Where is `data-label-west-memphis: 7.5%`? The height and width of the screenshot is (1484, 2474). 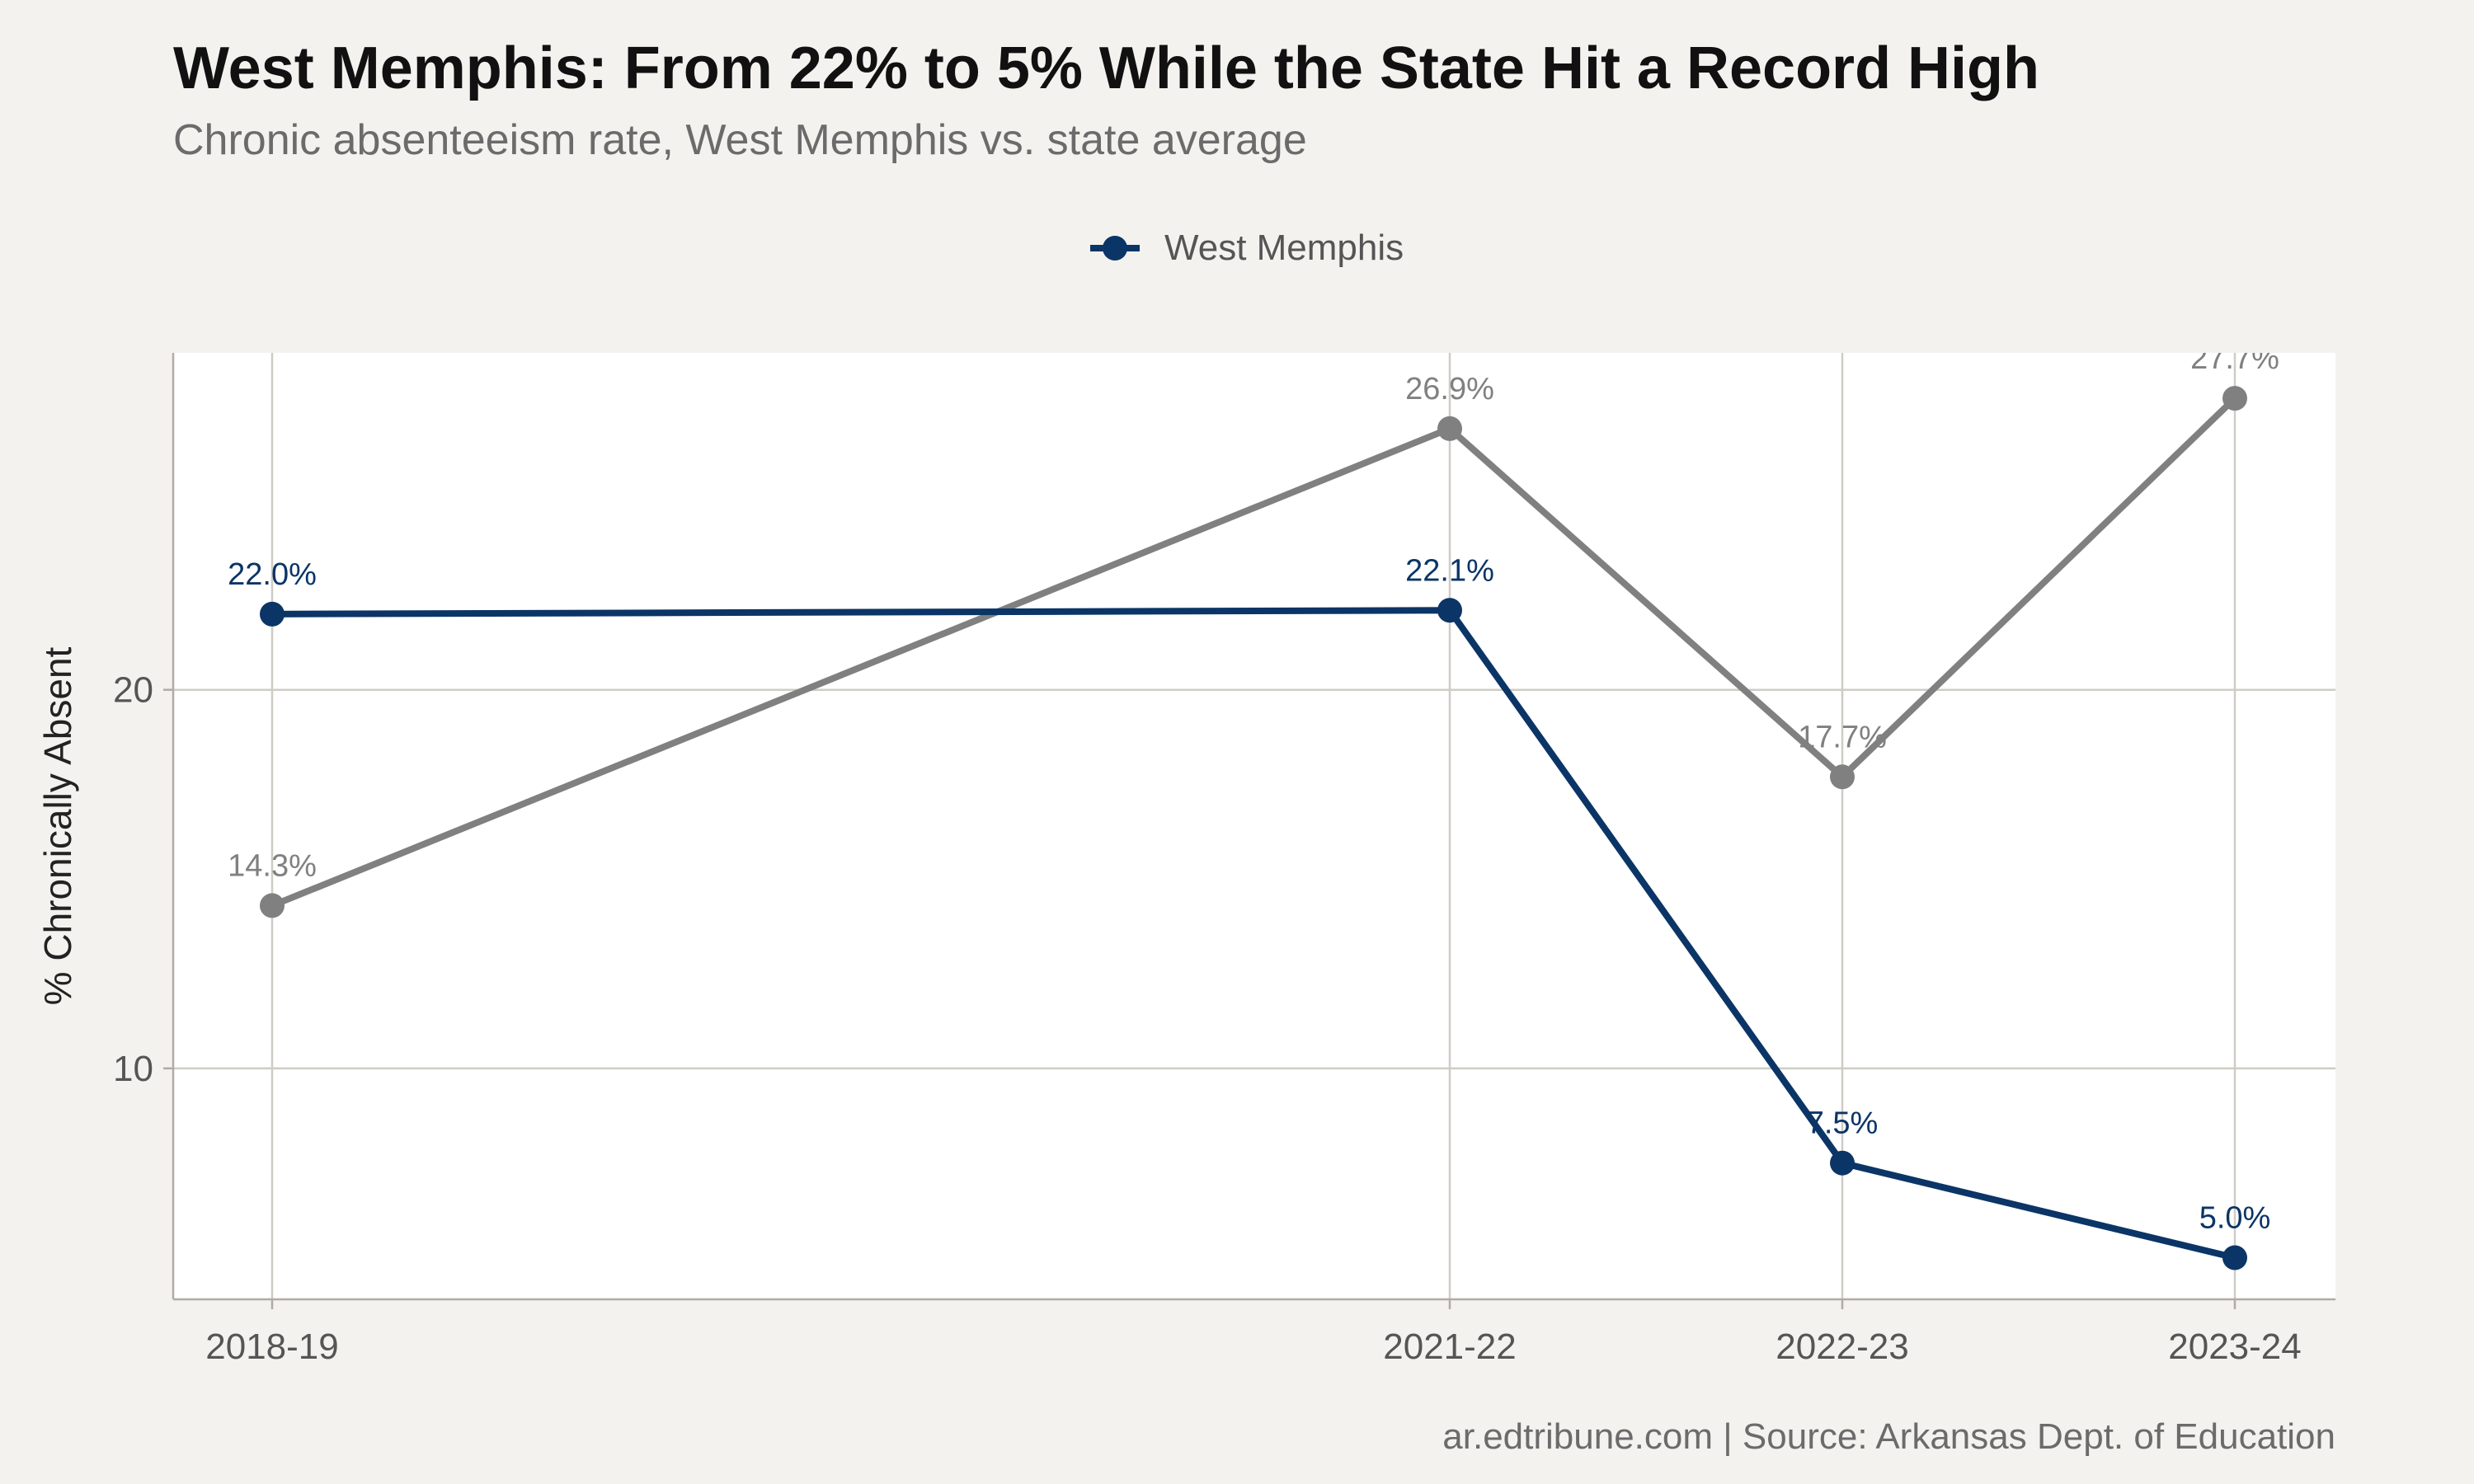 data-label-west-memphis: 7.5% is located at coordinates (1843, 1123).